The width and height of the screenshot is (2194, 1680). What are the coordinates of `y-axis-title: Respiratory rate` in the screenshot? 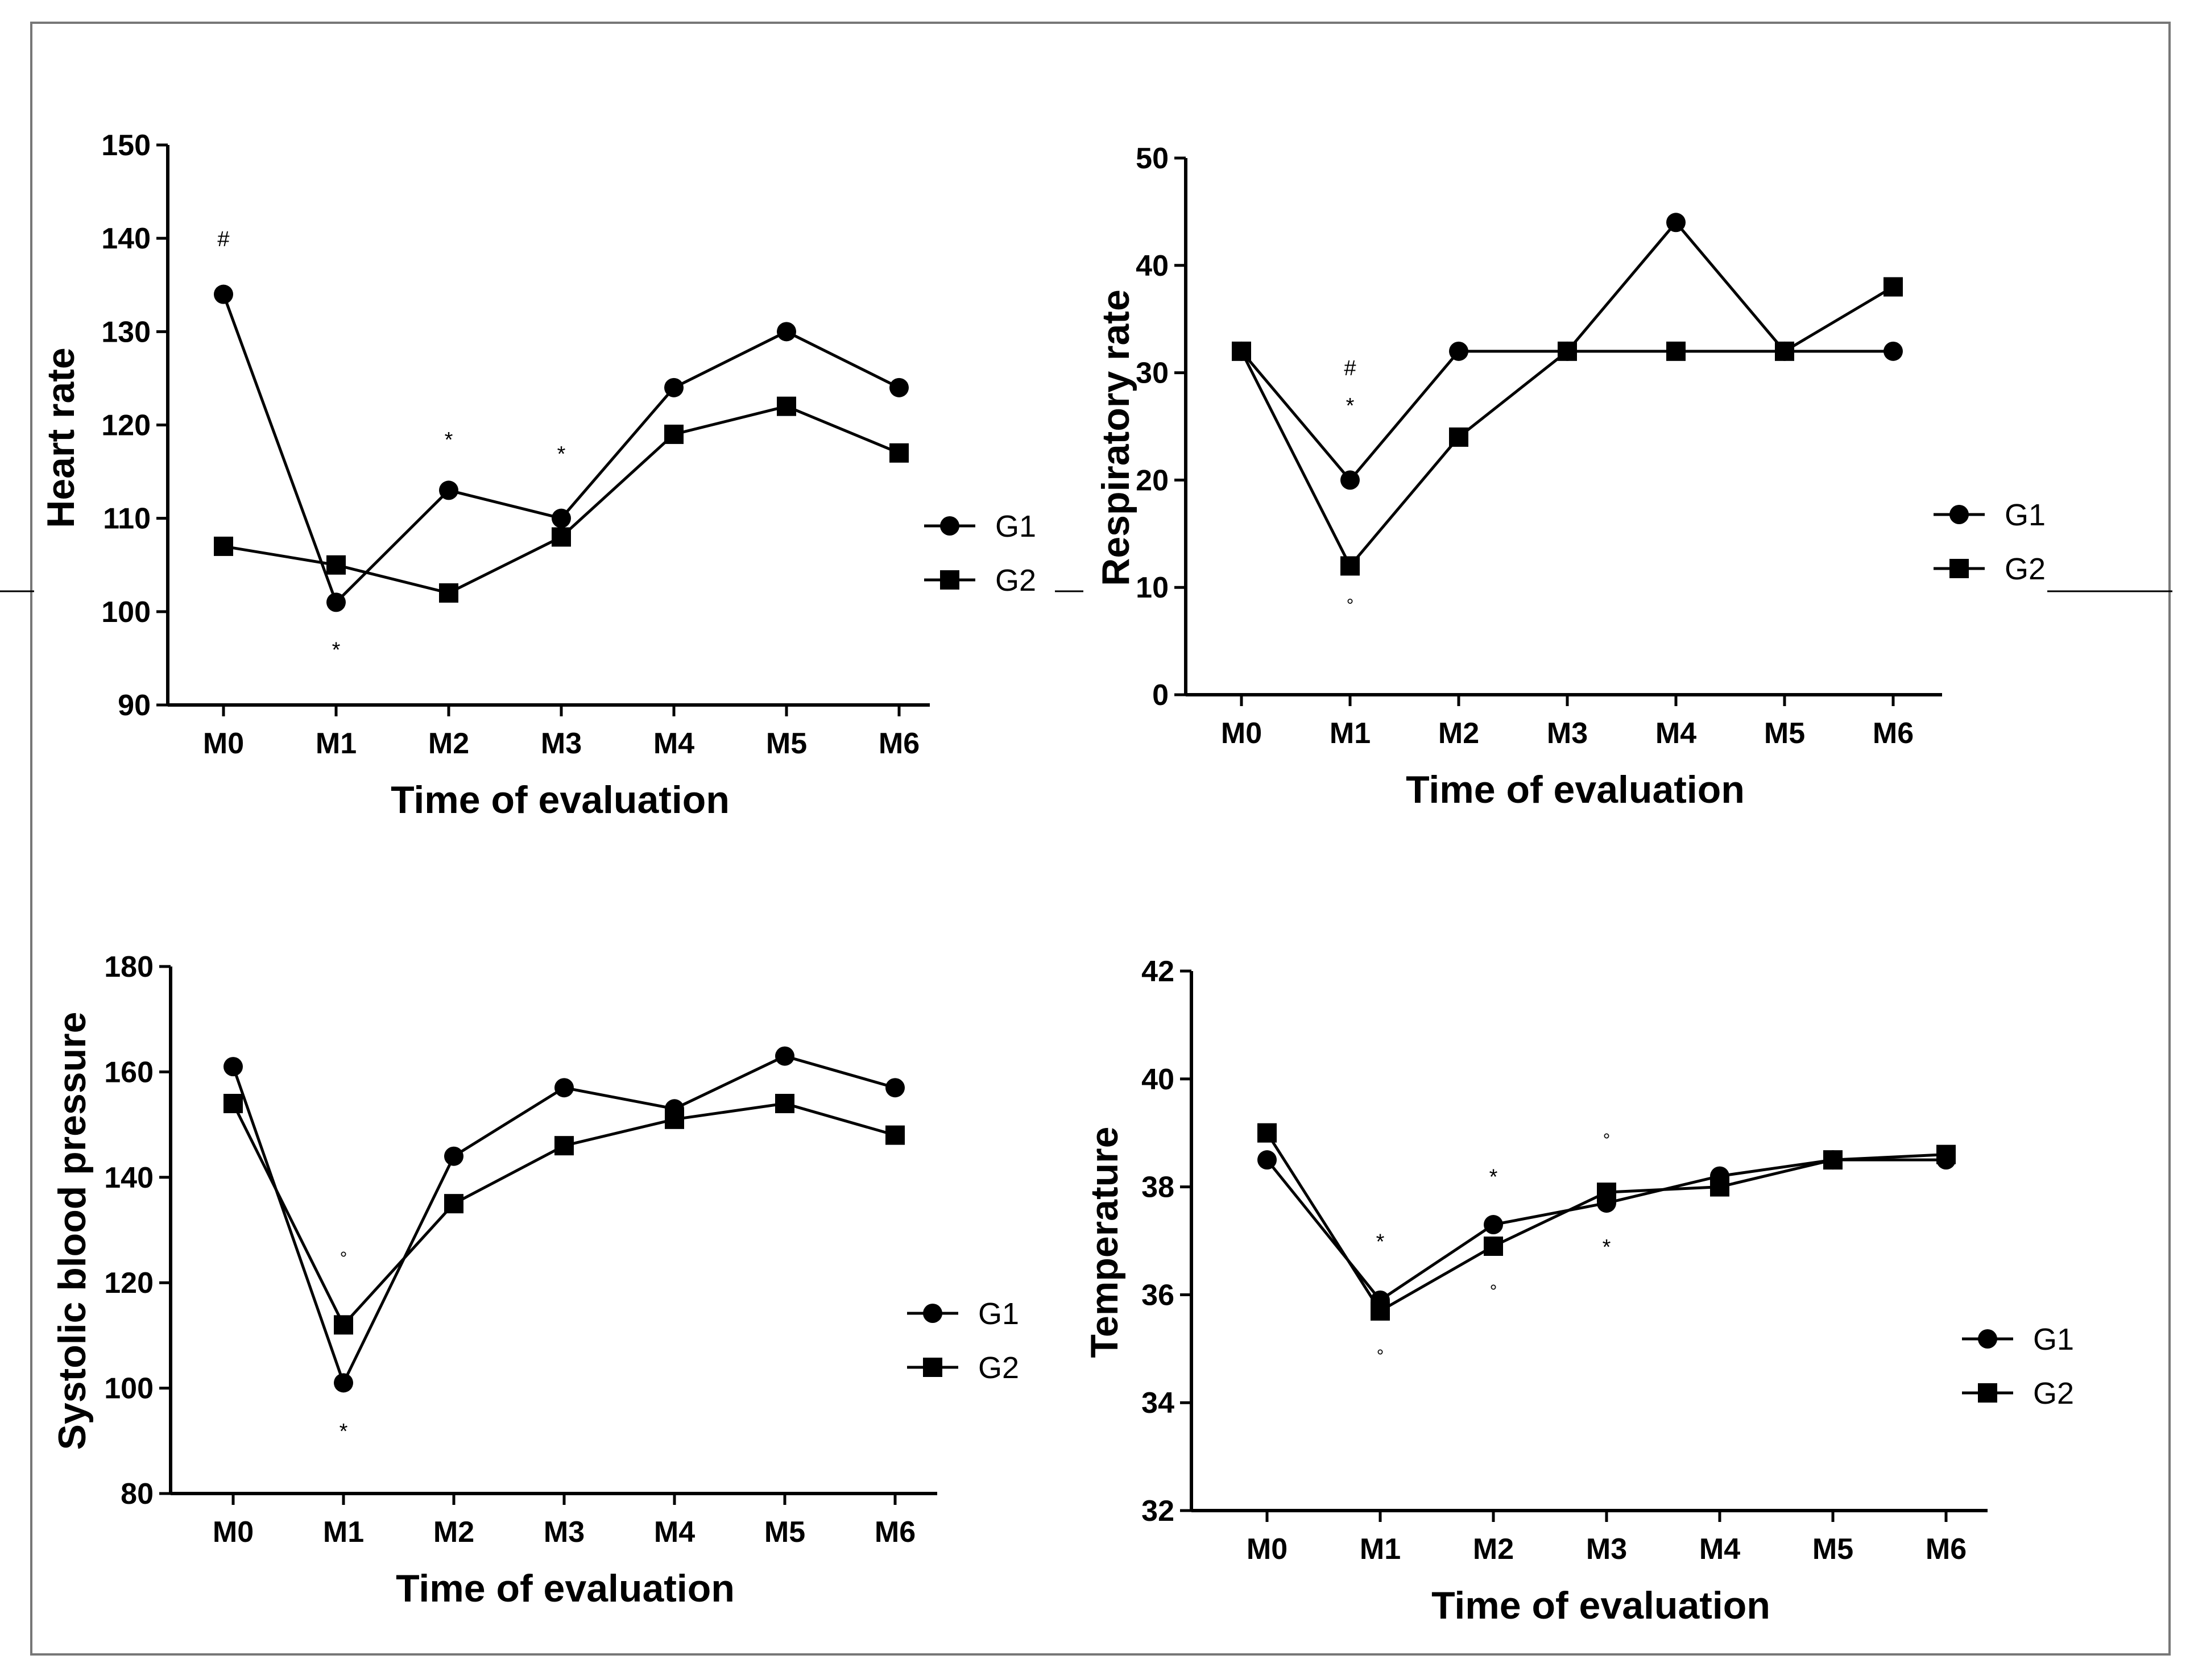 It's located at (1115, 438).